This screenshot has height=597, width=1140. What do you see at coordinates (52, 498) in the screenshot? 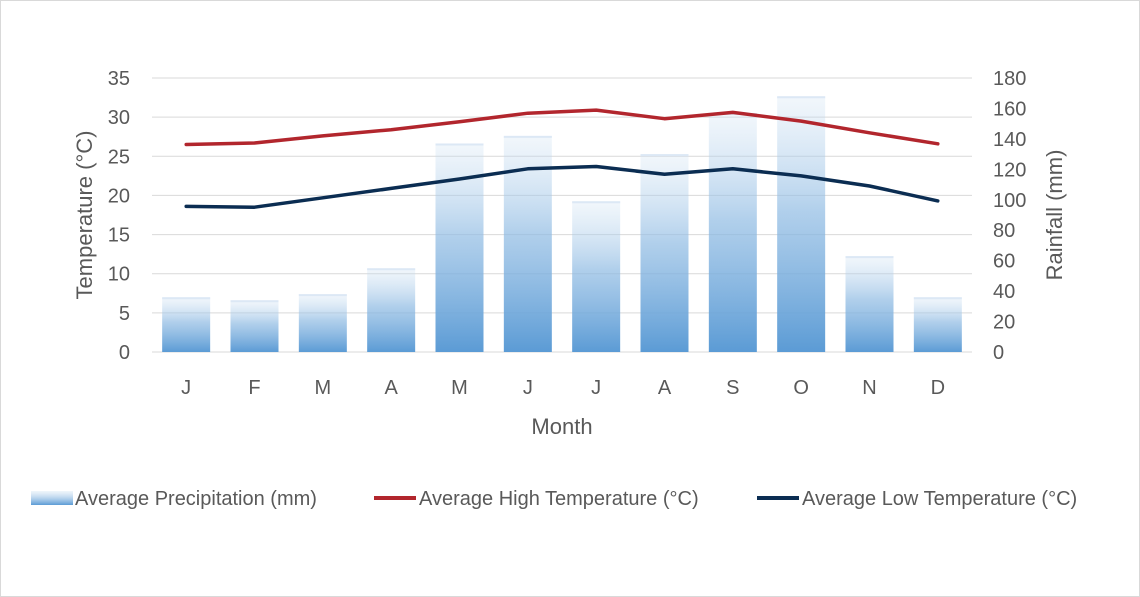
I see `legend-swatch-precipitation` at bounding box center [52, 498].